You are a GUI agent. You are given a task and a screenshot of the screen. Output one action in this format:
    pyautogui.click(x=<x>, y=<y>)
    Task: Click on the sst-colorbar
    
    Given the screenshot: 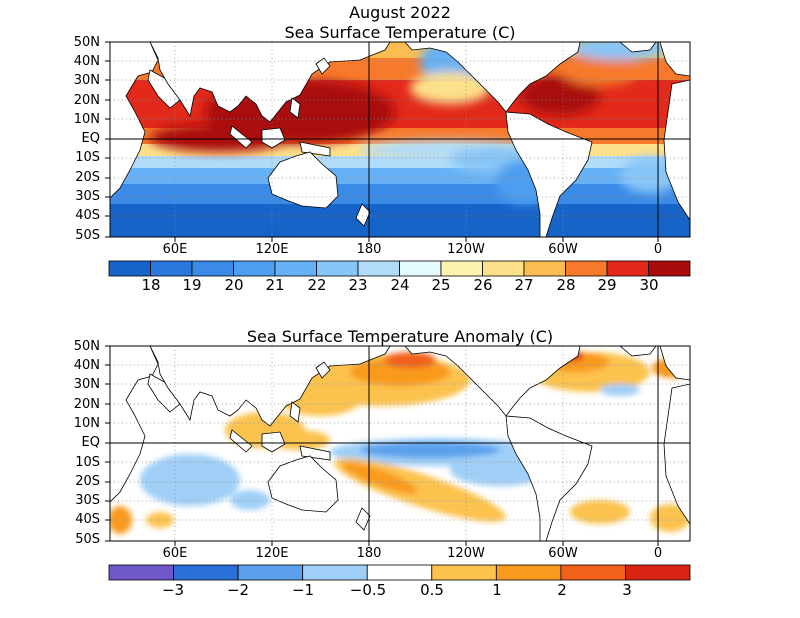 What is the action you would take?
    pyautogui.click(x=399, y=268)
    